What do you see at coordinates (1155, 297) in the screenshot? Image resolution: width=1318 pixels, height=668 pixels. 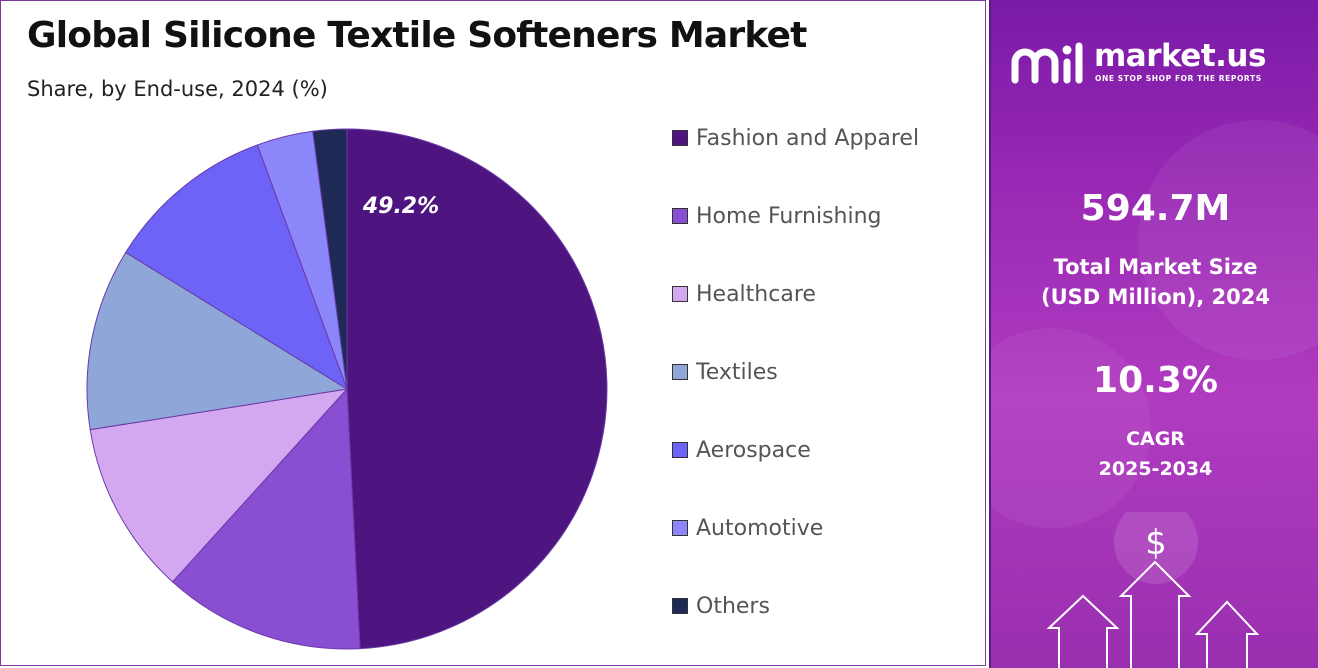 I see `market-size-label-line2: (USD Million), 2024` at bounding box center [1155, 297].